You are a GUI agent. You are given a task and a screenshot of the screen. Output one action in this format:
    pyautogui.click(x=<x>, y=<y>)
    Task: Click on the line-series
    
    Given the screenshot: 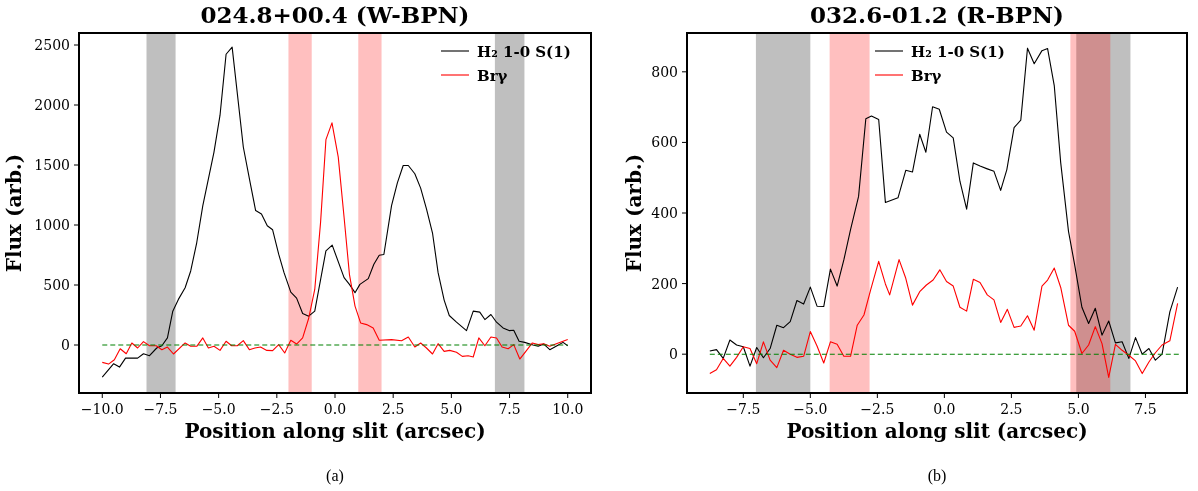 What is the action you would take?
    pyautogui.click(x=944, y=319)
    